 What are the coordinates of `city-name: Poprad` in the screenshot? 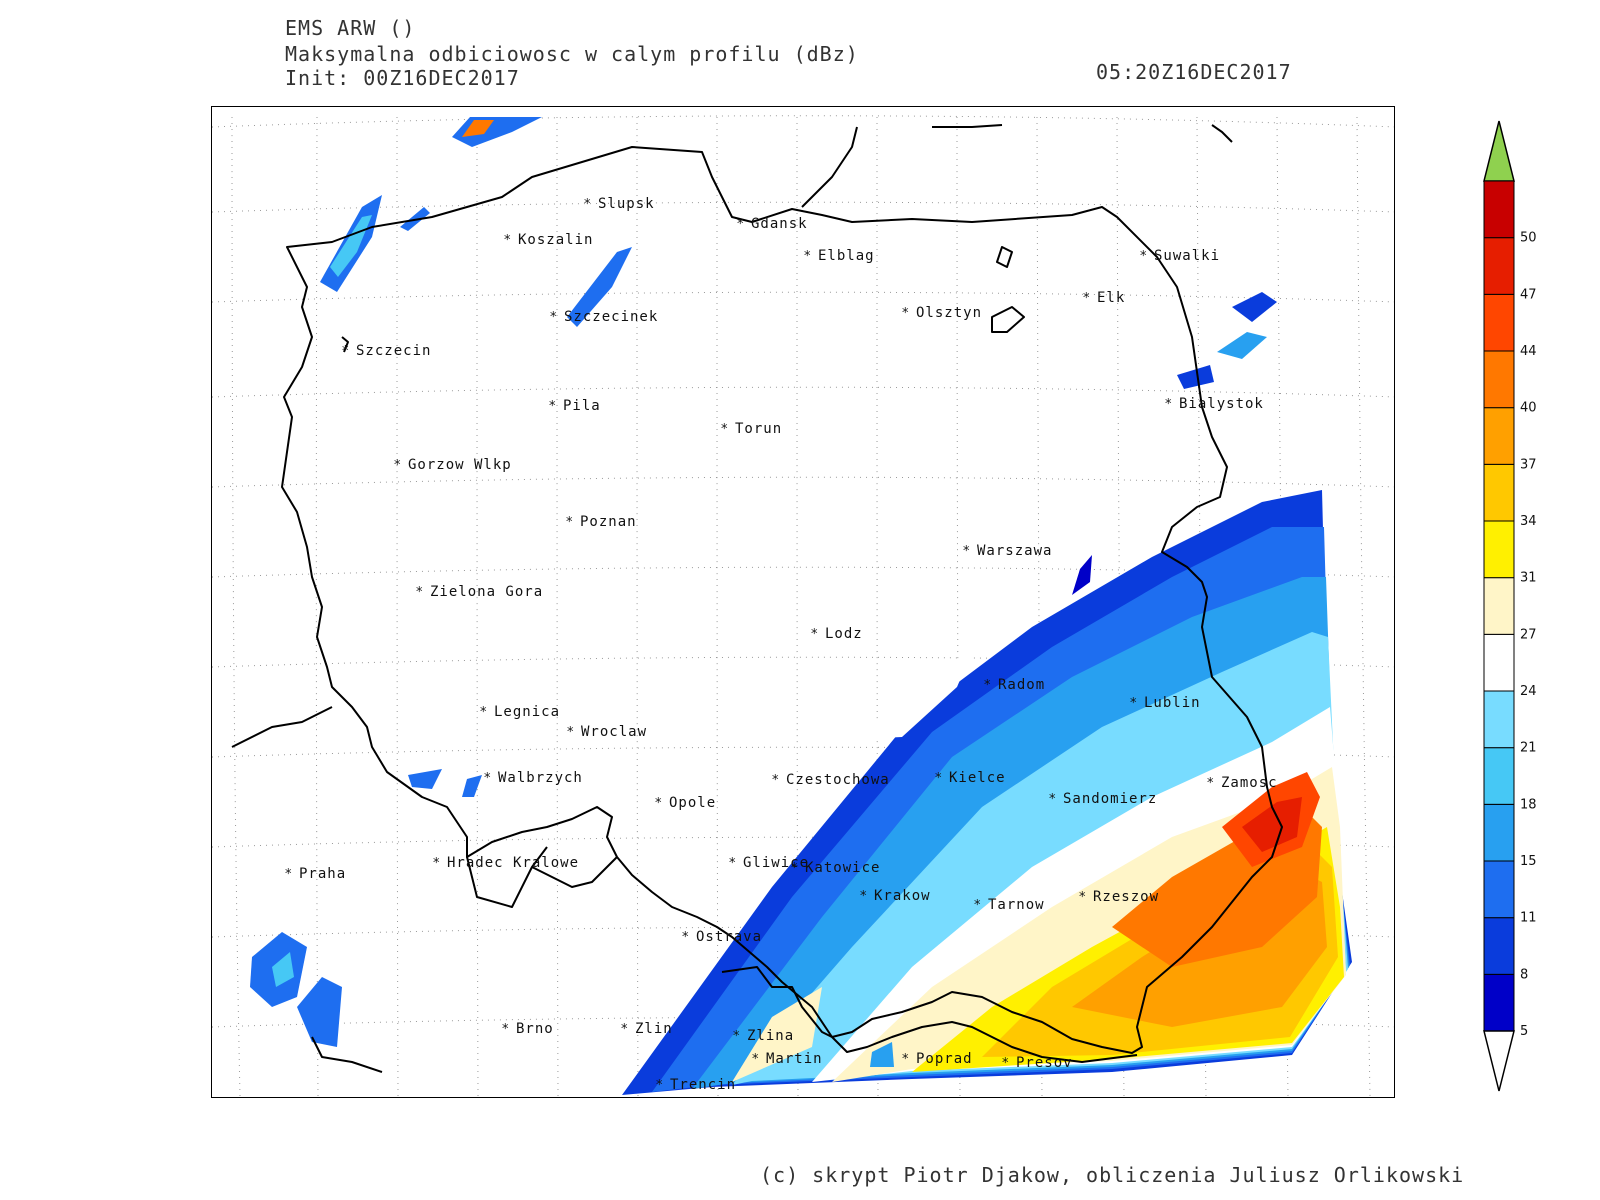 It's located at (944, 1059).